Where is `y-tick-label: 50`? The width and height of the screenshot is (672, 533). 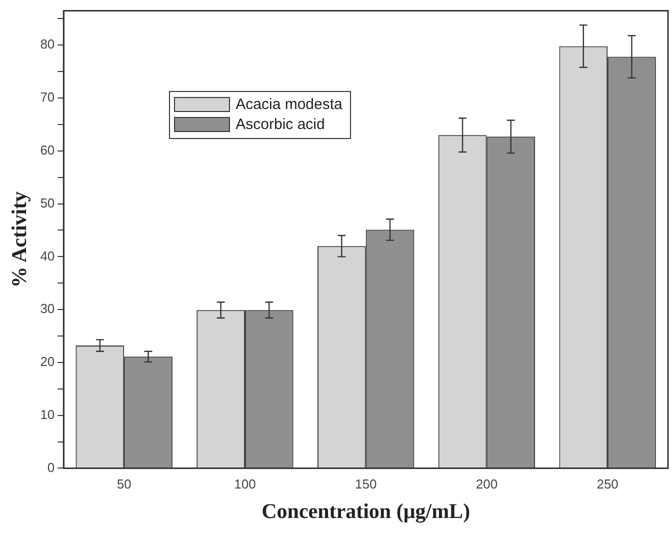
y-tick-label: 50 is located at coordinates (47, 202).